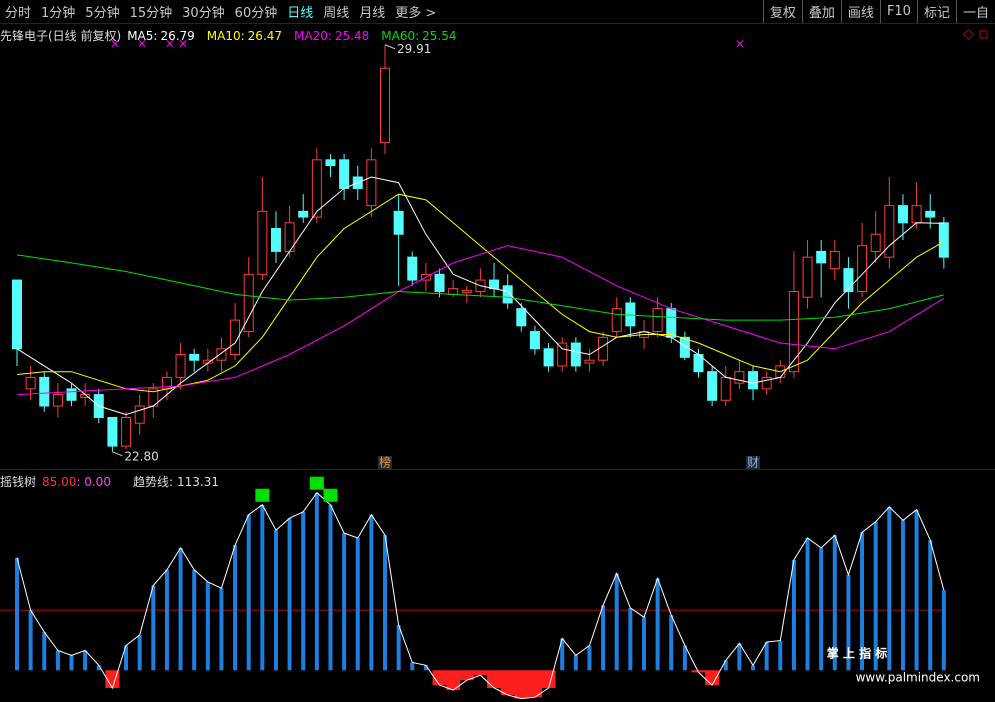  Describe the element at coordinates (975, 11) in the screenshot. I see `tool-button: 一自` at that location.